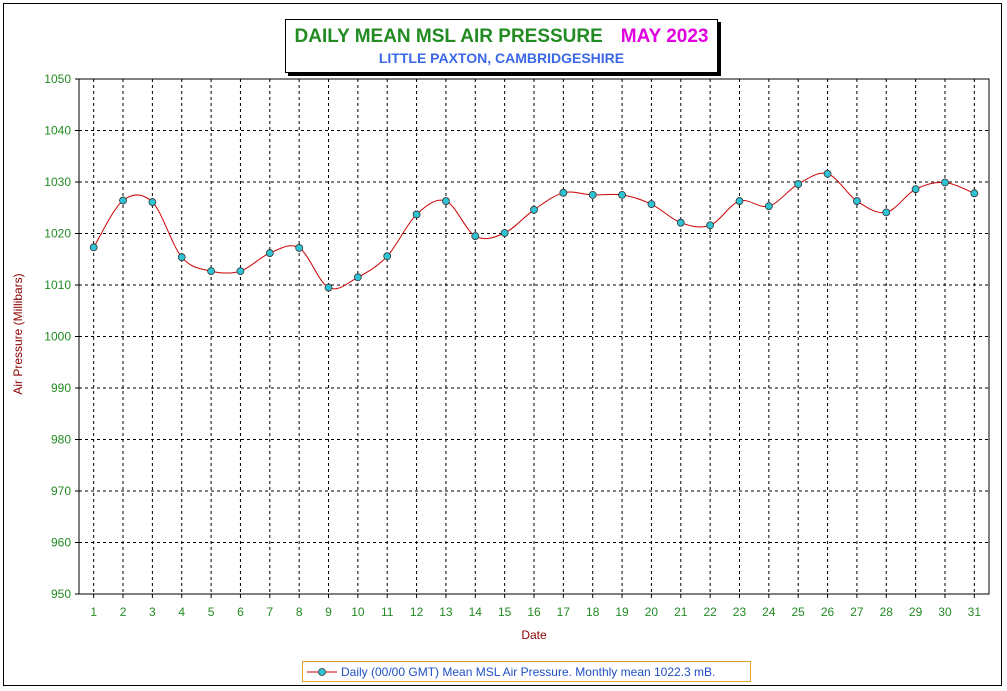 Image resolution: width=1007 pixels, height=691 pixels. Describe the element at coordinates (799, 612) in the screenshot. I see `x-tick-label: 25` at that location.